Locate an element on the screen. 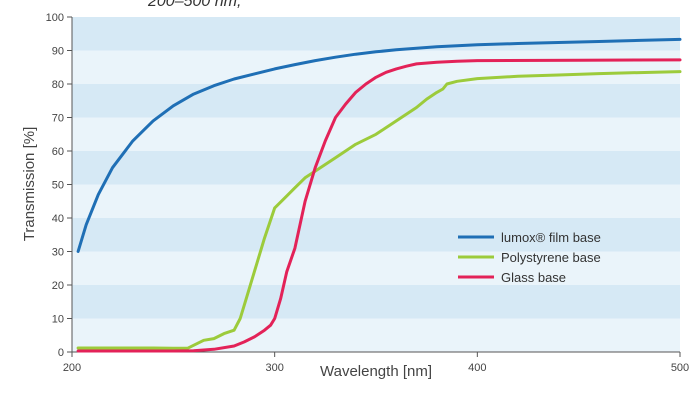  x-axis-ticks: 200 300 400 500 is located at coordinates (376, 363).